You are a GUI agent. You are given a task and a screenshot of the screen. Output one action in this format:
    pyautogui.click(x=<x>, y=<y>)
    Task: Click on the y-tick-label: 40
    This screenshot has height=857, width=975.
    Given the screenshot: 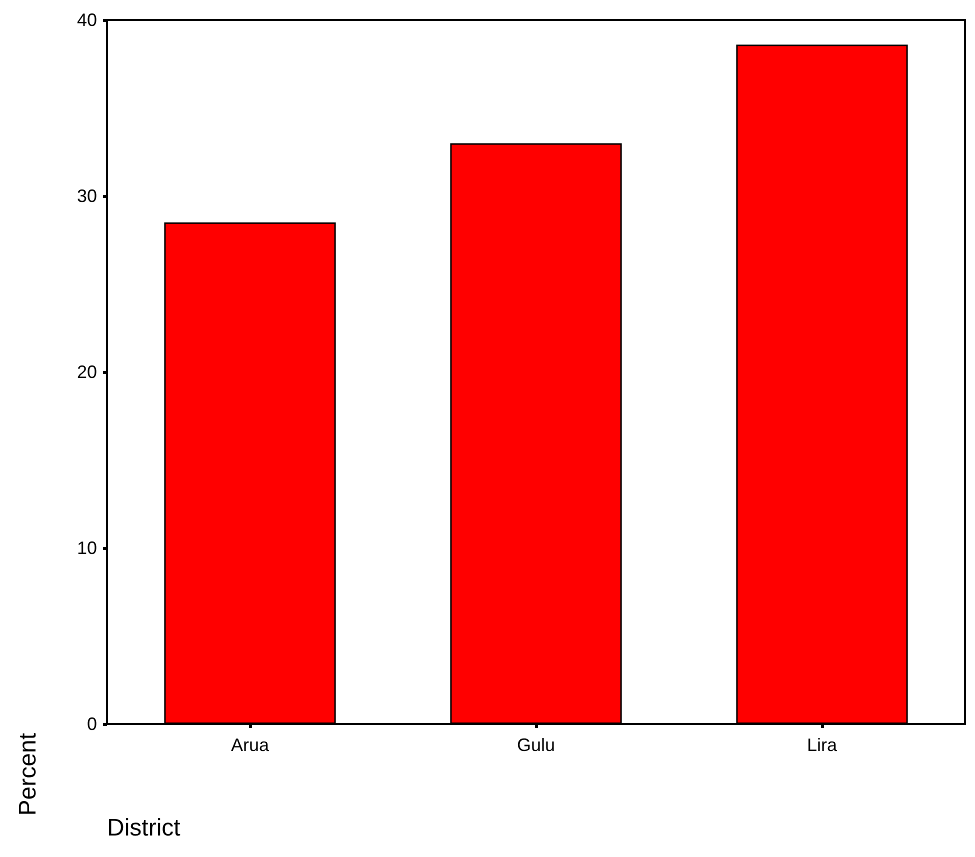 What is the action you would take?
    pyautogui.click(x=86, y=20)
    